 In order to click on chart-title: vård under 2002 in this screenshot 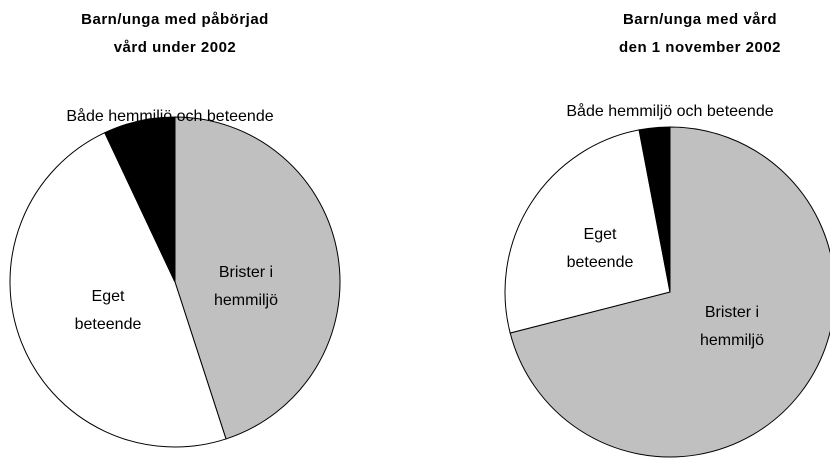, I will do `click(175, 47)`.